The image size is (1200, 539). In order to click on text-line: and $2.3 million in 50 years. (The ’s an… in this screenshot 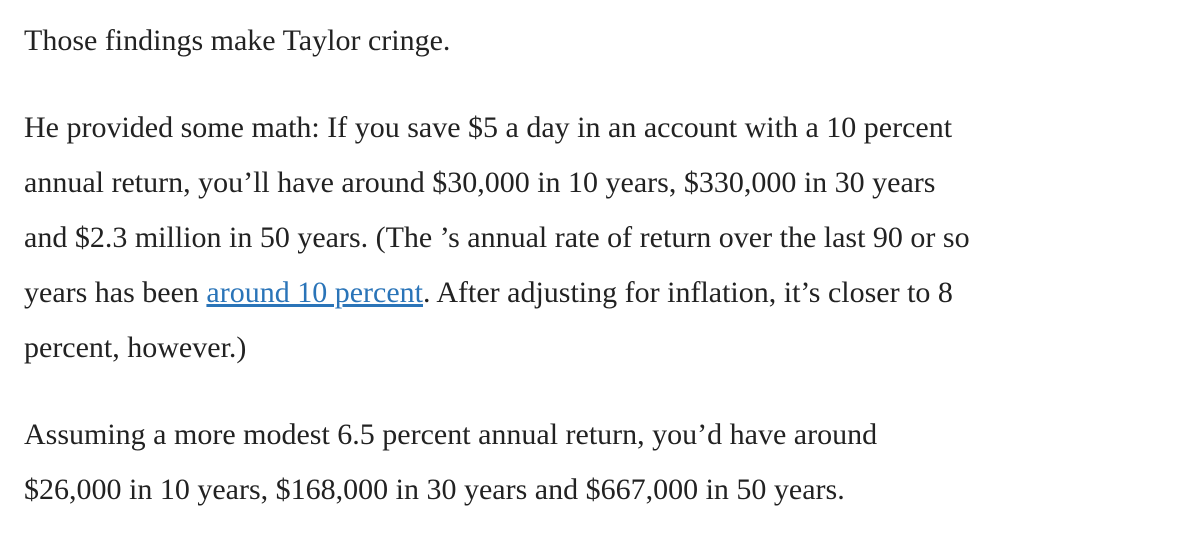, I will do `click(497, 237)`.